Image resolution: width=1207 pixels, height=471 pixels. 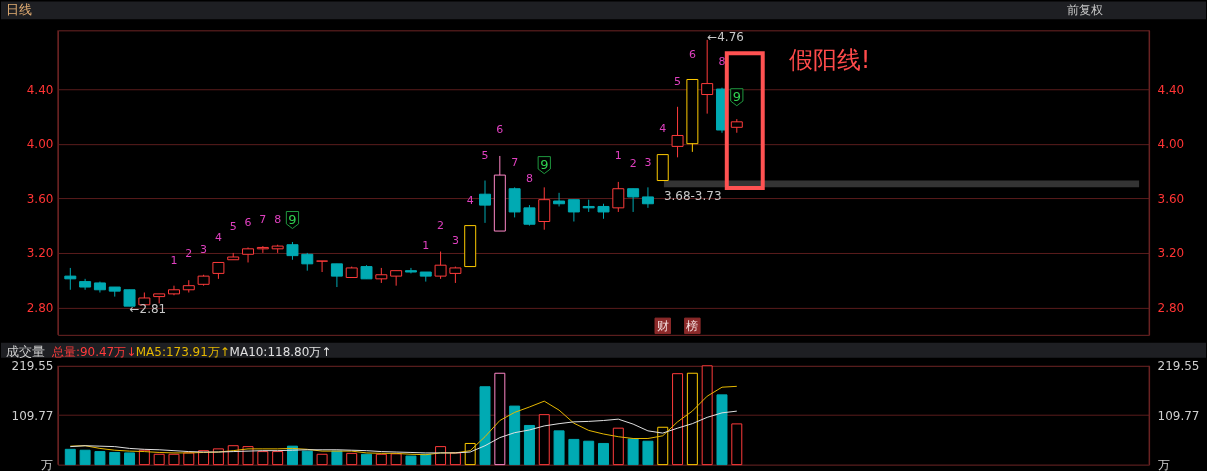 I want to click on annotation: 假阳线!, so click(x=829, y=60).